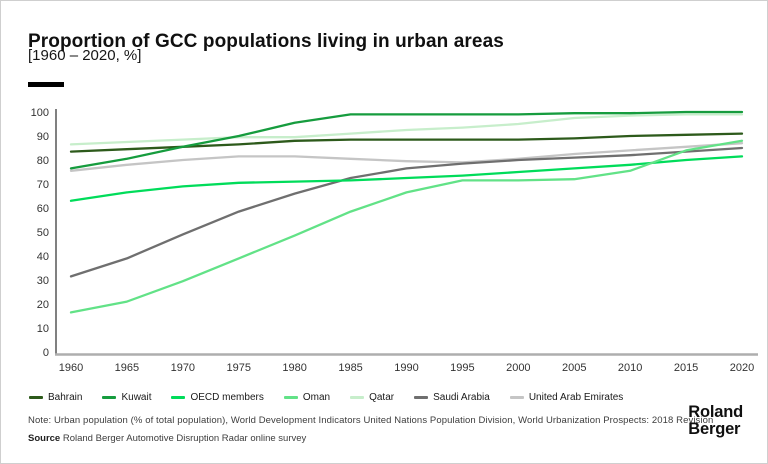  Describe the element at coordinates (71, 368) in the screenshot. I see `x-tick-label: 1960` at that location.